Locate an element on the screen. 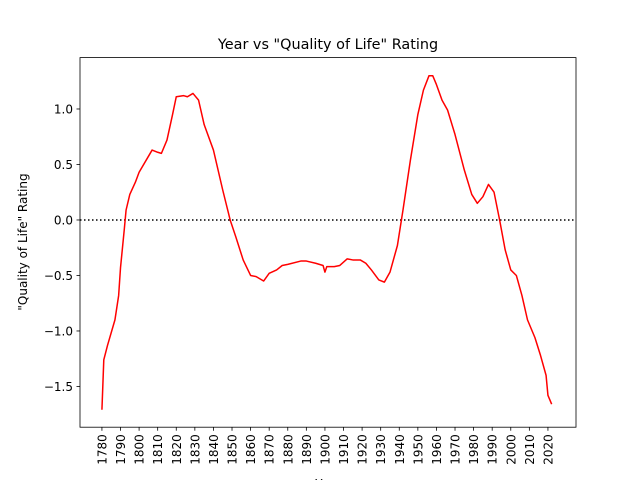 Image resolution: width=640 pixels, height=480 pixels. x-tick-label: 1910 is located at coordinates (344, 449).